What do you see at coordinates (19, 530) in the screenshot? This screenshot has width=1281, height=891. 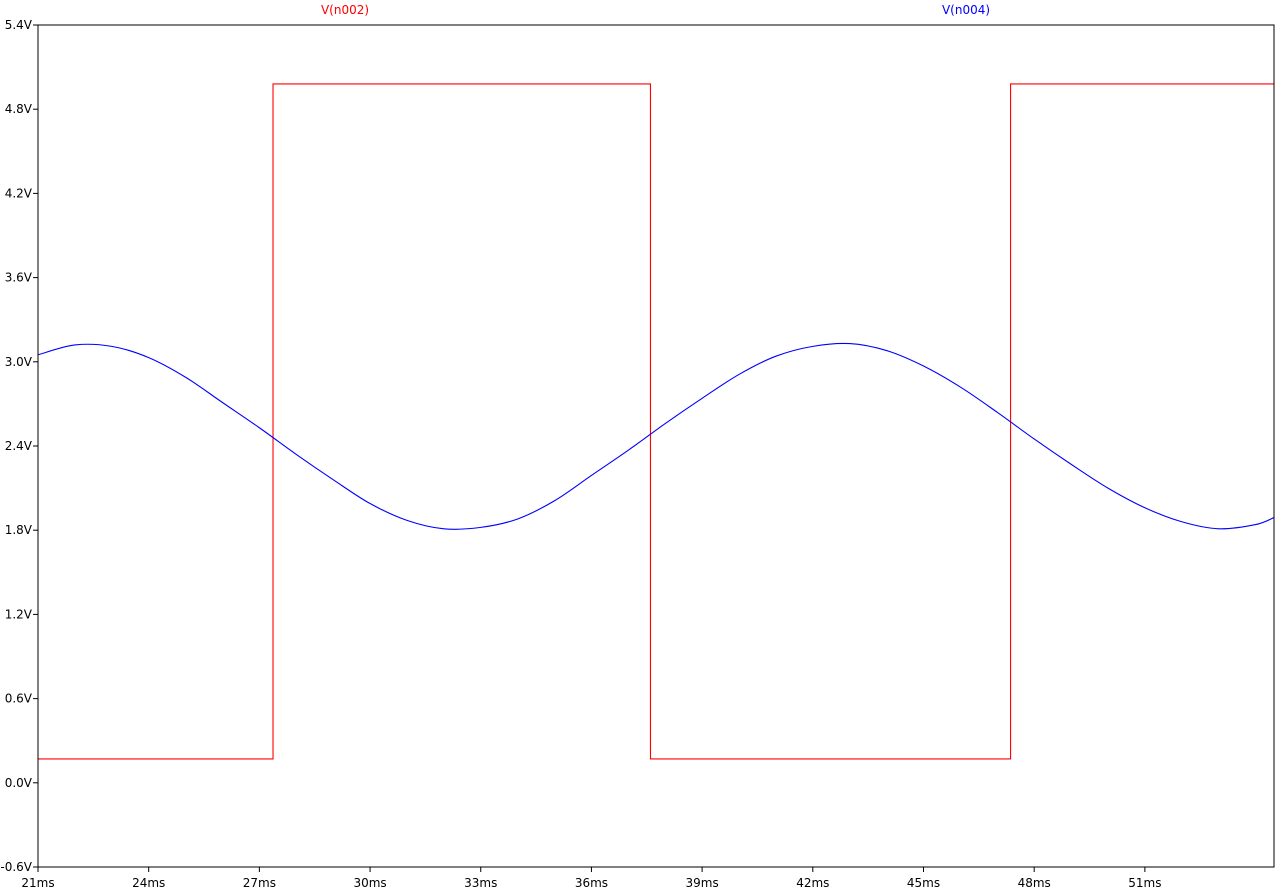 I see `y-tick-label: 1.8V` at bounding box center [19, 530].